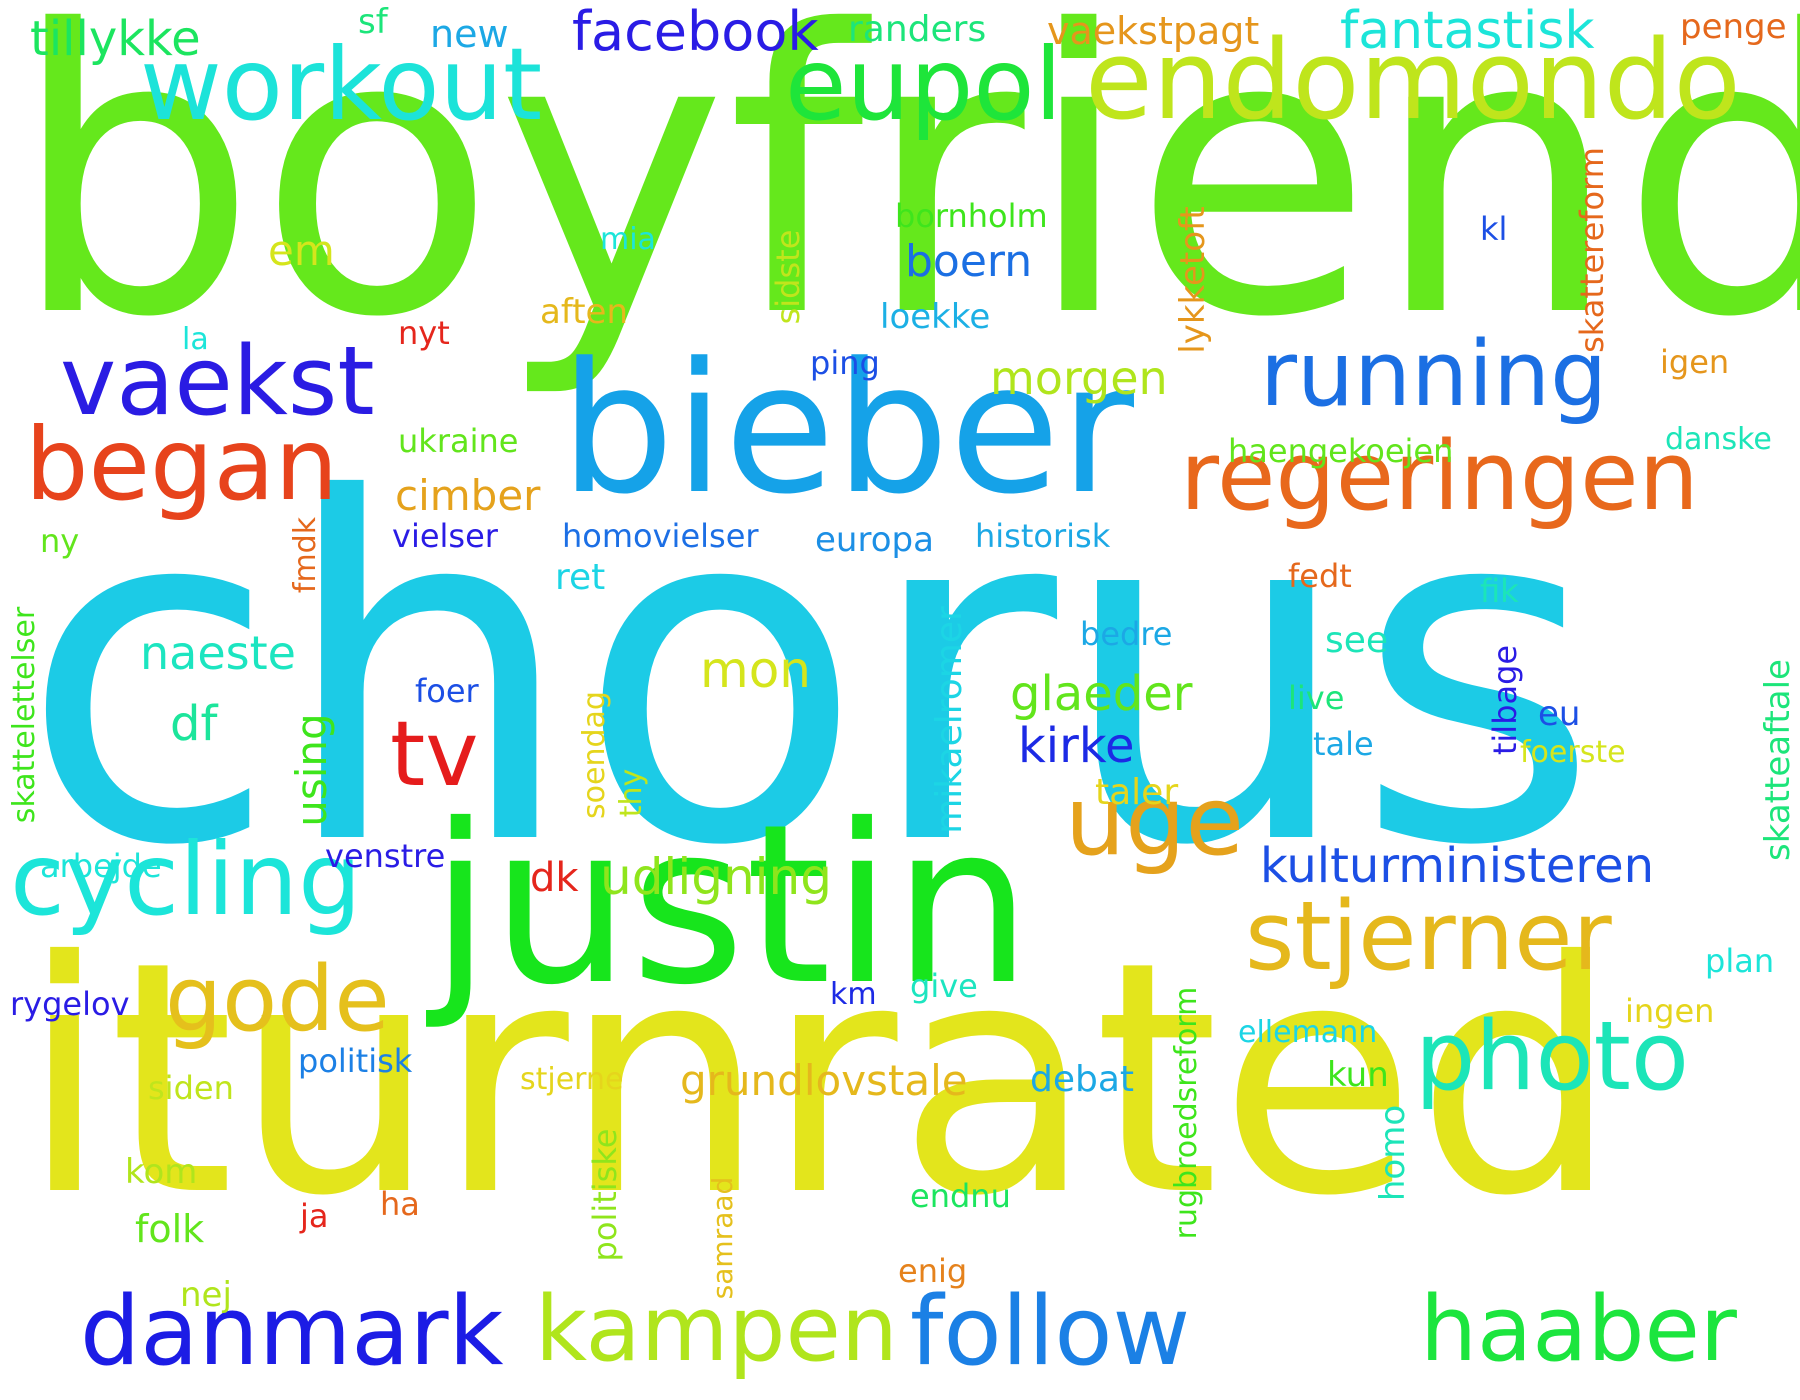 Image resolution: width=1800 pixels, height=1400 pixels. I want to click on word-taler: taler, so click(1137, 792).